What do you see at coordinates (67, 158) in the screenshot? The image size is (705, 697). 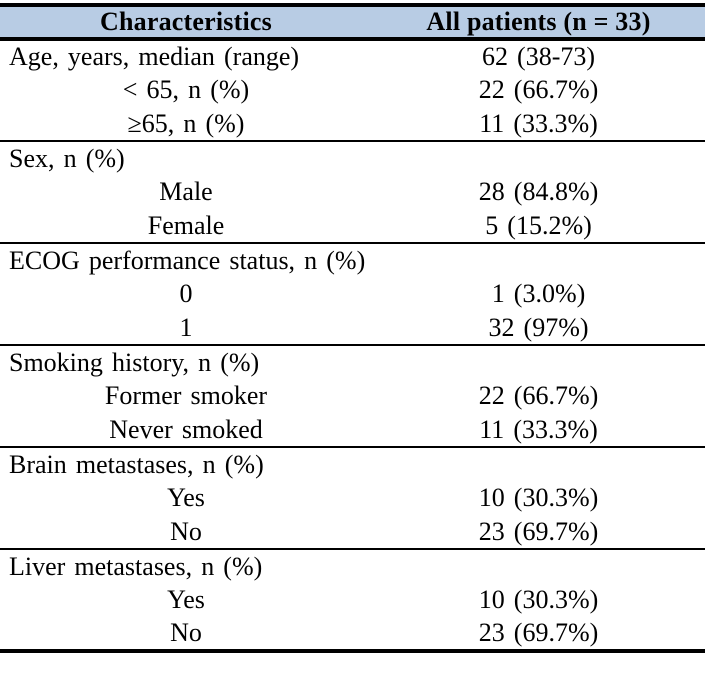 I see `row-category-label: Sex, n (%)` at bounding box center [67, 158].